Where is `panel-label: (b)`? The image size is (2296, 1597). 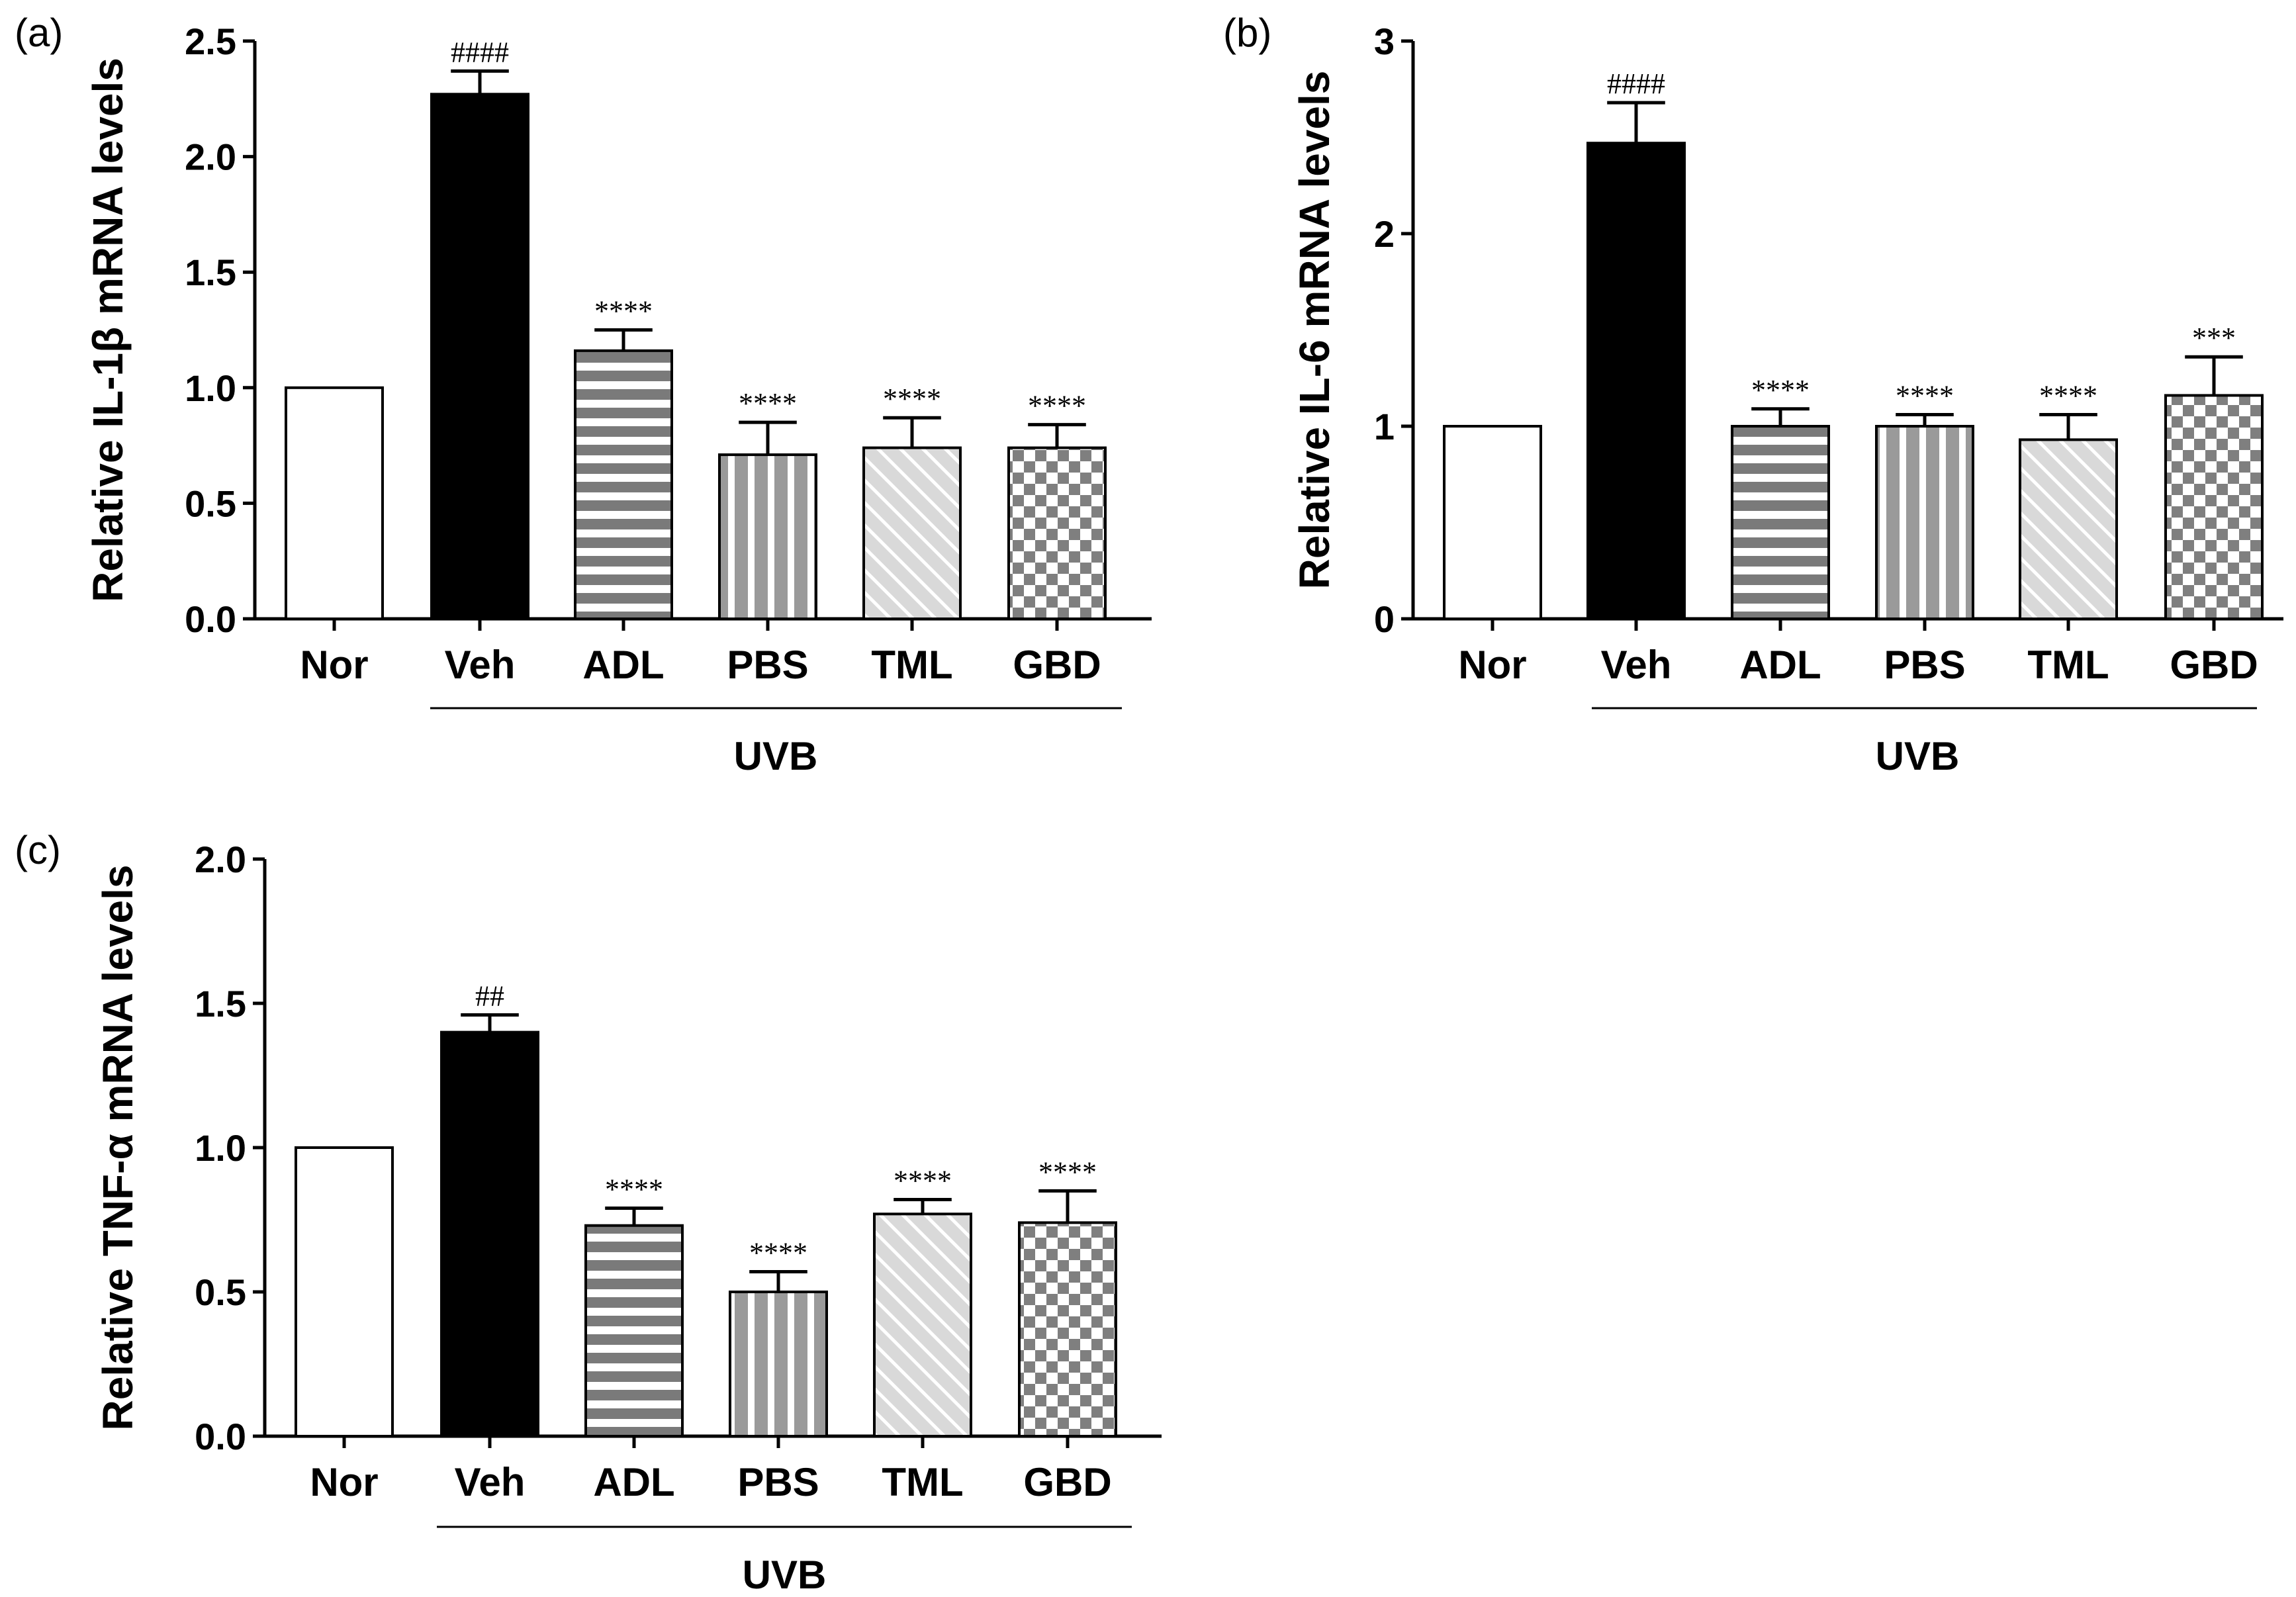 panel-label: (b) is located at coordinates (1247, 33).